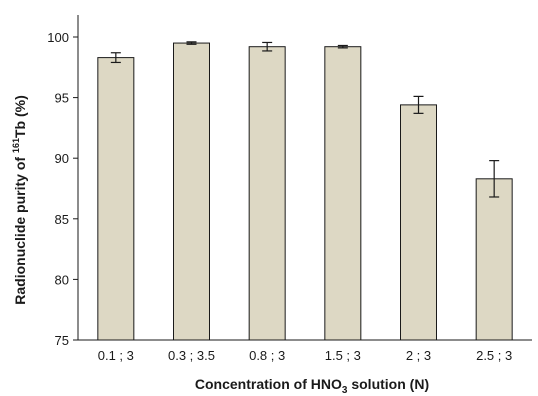 Image resolution: width=538 pixels, height=396 pixels. I want to click on x-tick-label: 0.8 ; 3, so click(267, 355).